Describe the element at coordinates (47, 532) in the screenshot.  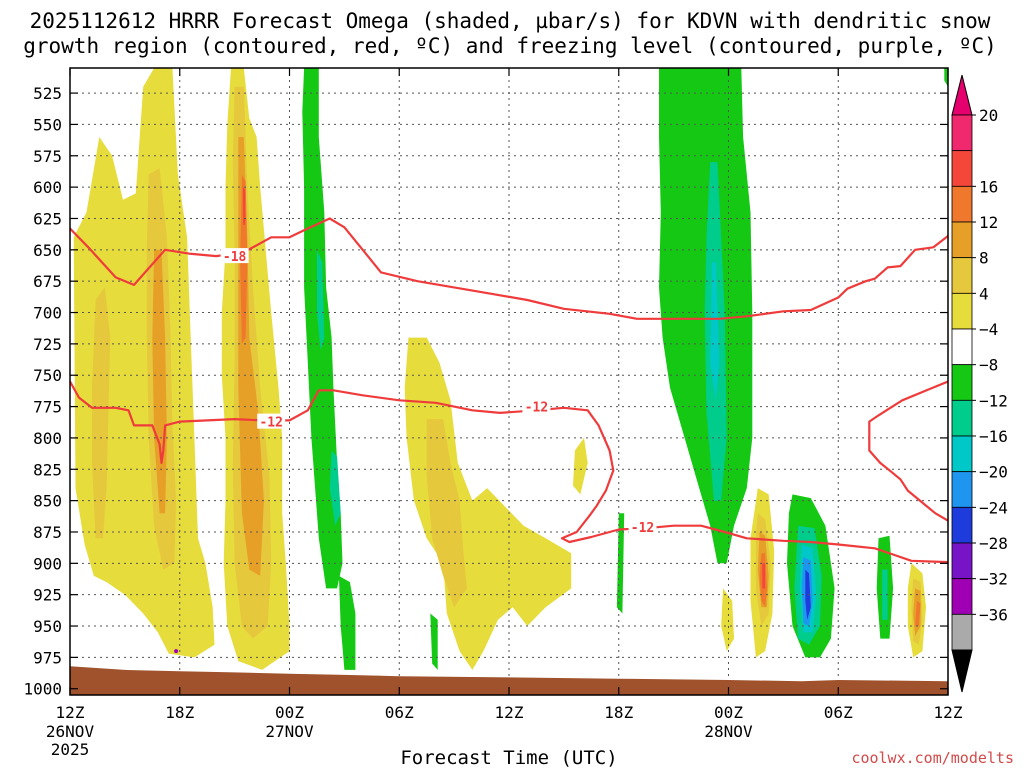
I see `y-tick-label: 875` at that location.